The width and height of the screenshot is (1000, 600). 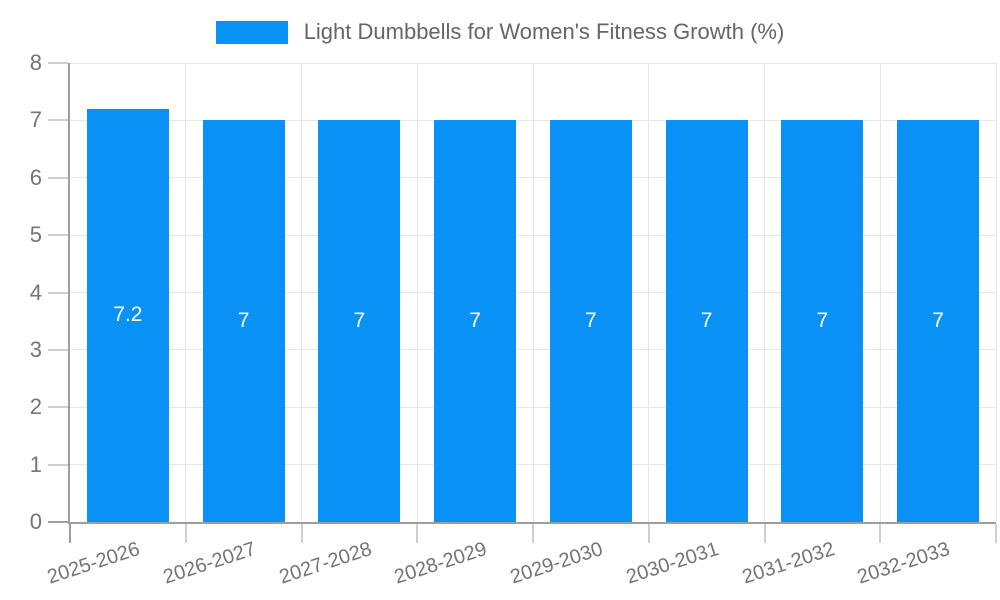 I want to click on x-tick-label: 2027-2028, so click(x=325, y=563).